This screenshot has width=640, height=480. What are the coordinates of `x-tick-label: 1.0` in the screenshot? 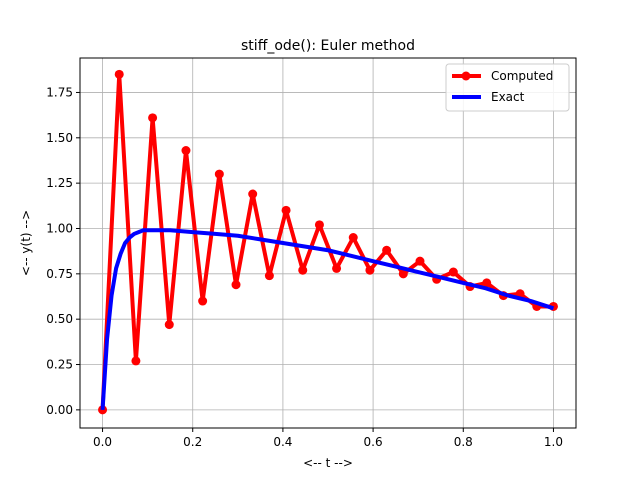 It's located at (553, 442).